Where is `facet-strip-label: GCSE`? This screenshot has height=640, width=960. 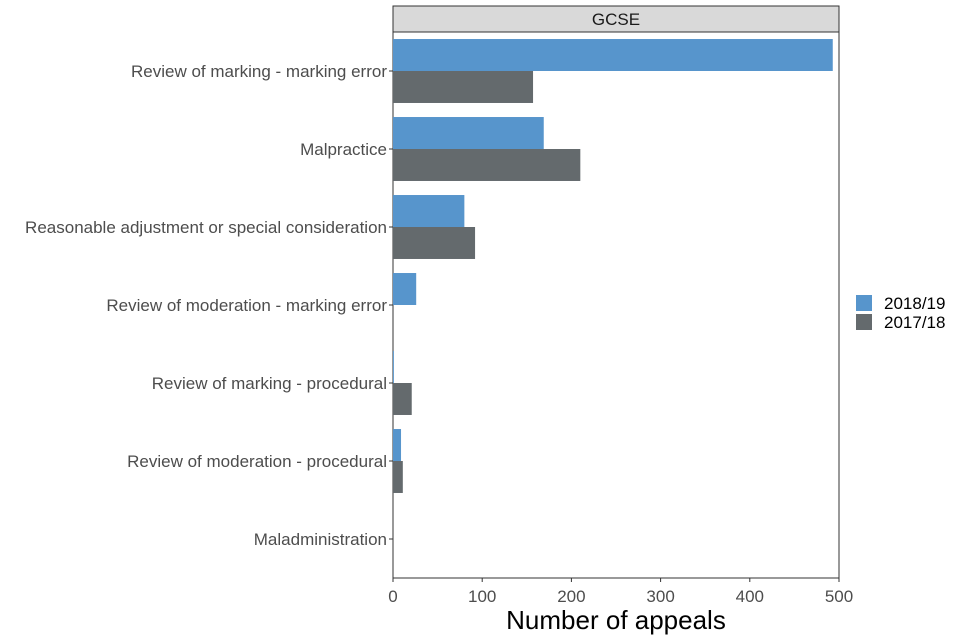
facet-strip-label: GCSE is located at coordinates (616, 19).